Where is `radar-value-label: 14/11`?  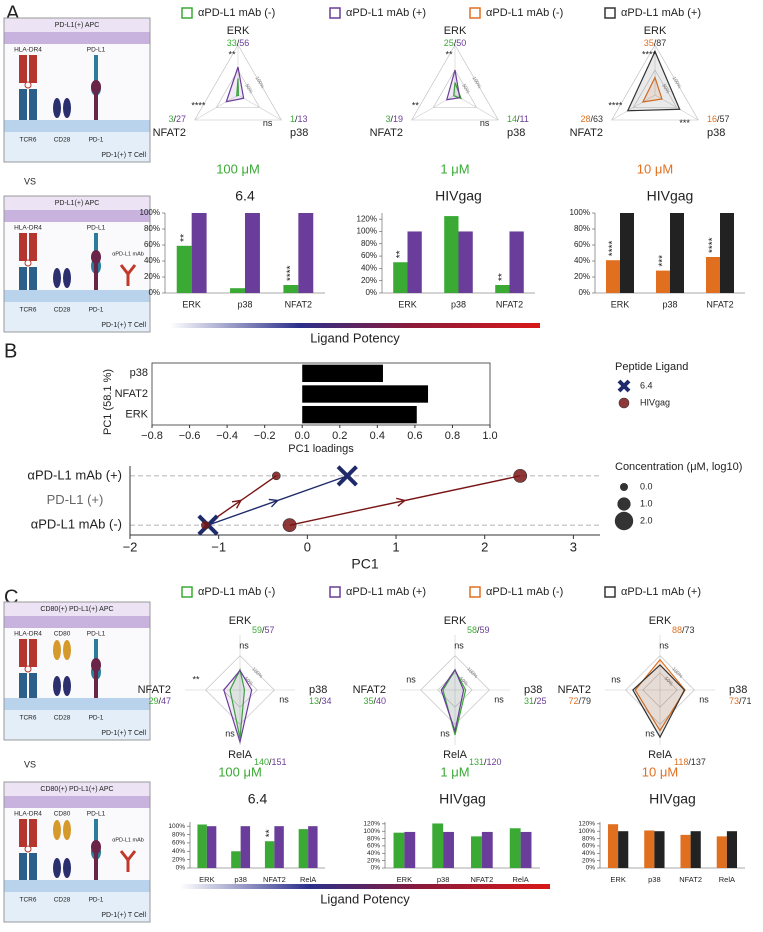 radar-value-label: 14/11 is located at coordinates (518, 119).